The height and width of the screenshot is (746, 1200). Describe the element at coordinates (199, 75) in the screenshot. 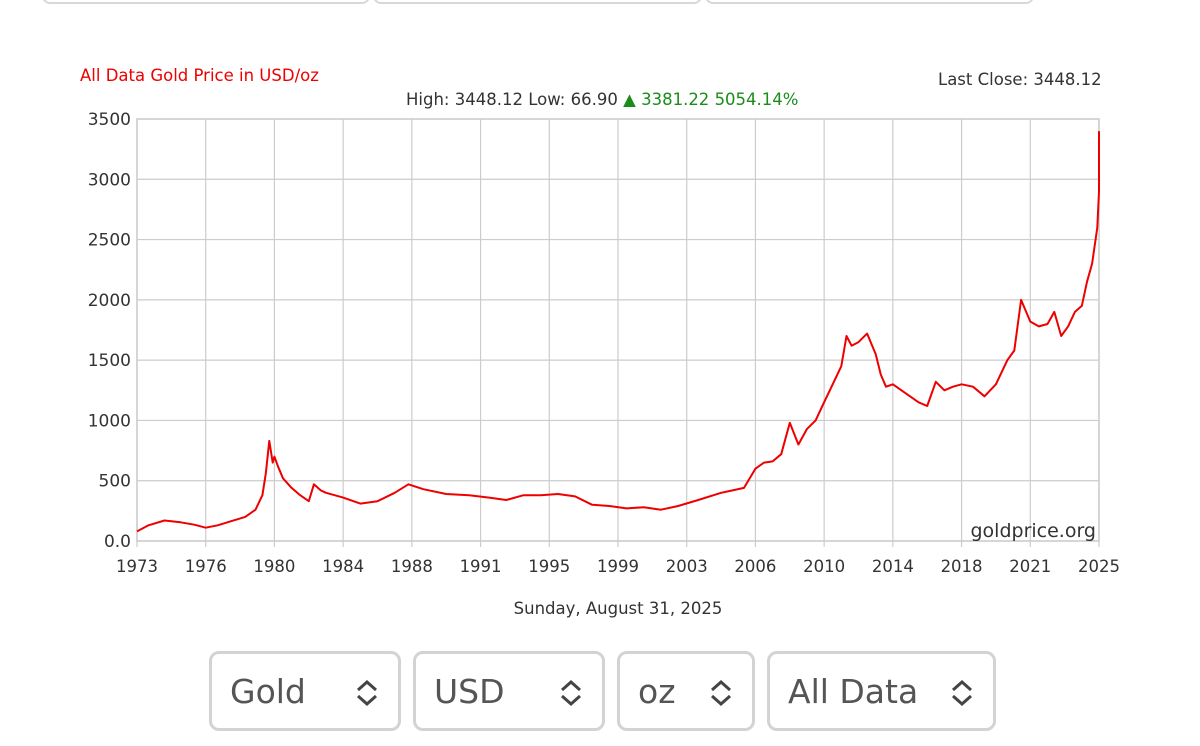

I see `chart-title: All Data Gold Price in USD/oz` at that location.